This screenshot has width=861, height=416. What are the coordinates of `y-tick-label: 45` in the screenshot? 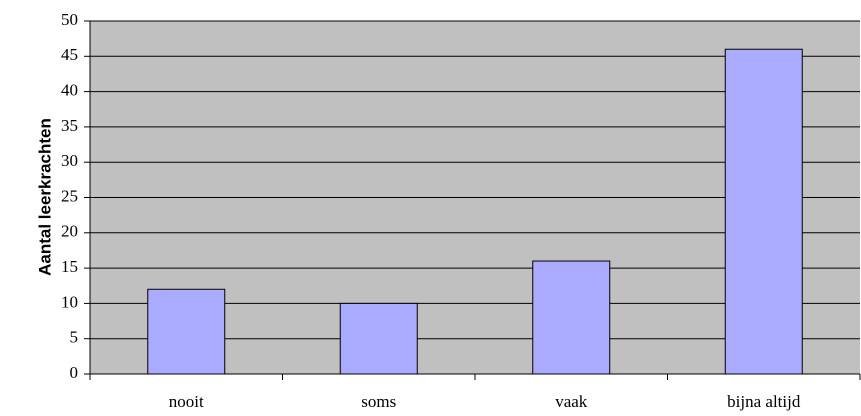 It's located at (69, 54).